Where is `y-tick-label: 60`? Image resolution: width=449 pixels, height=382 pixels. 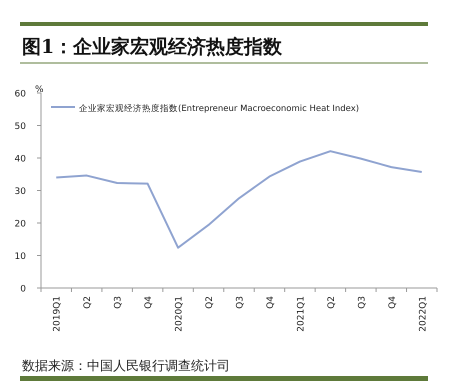
y-tick-label: 60 is located at coordinates (20, 95).